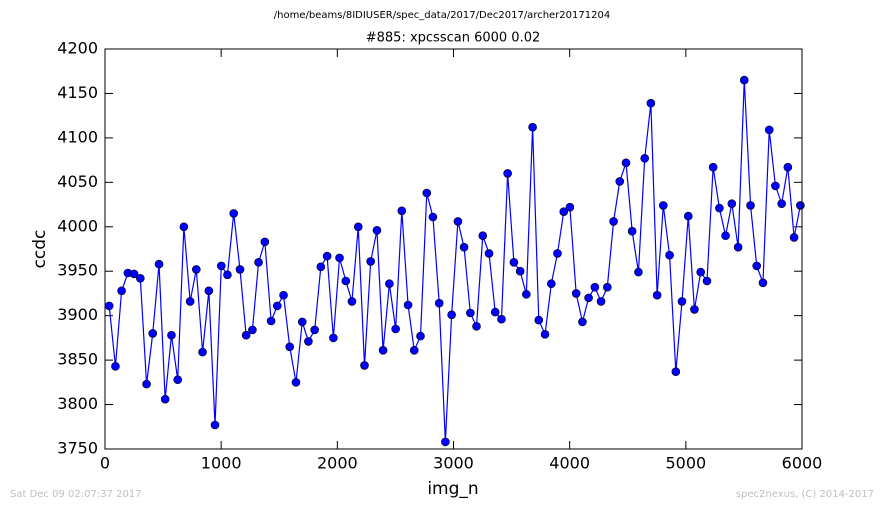  Describe the element at coordinates (77, 48) in the screenshot. I see `y-tick-label: 4200` at that location.